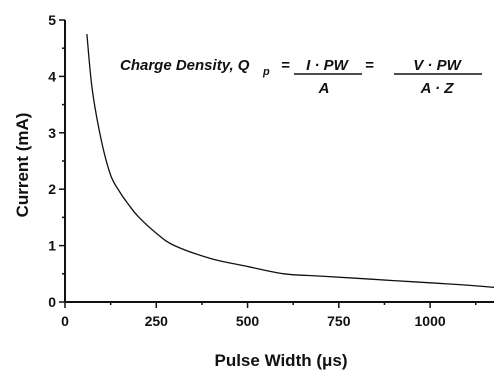 This screenshot has width=496, height=375. I want to click on y-tick-label: 1, so click(52, 246).